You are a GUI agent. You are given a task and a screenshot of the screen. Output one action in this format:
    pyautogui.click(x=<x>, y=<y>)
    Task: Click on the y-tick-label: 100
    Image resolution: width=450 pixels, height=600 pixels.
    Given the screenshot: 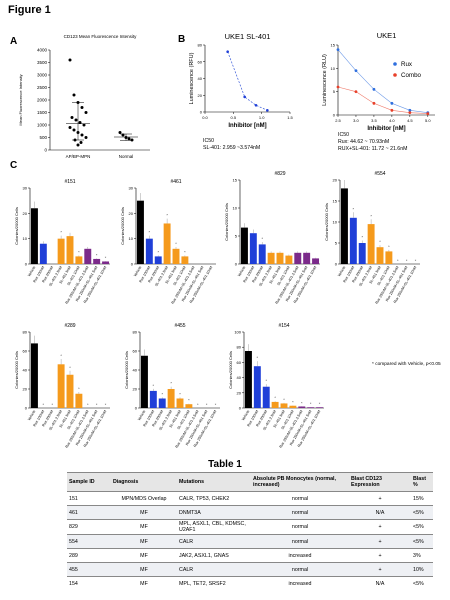 What is the action you would take?
    pyautogui.click(x=237, y=332)
    